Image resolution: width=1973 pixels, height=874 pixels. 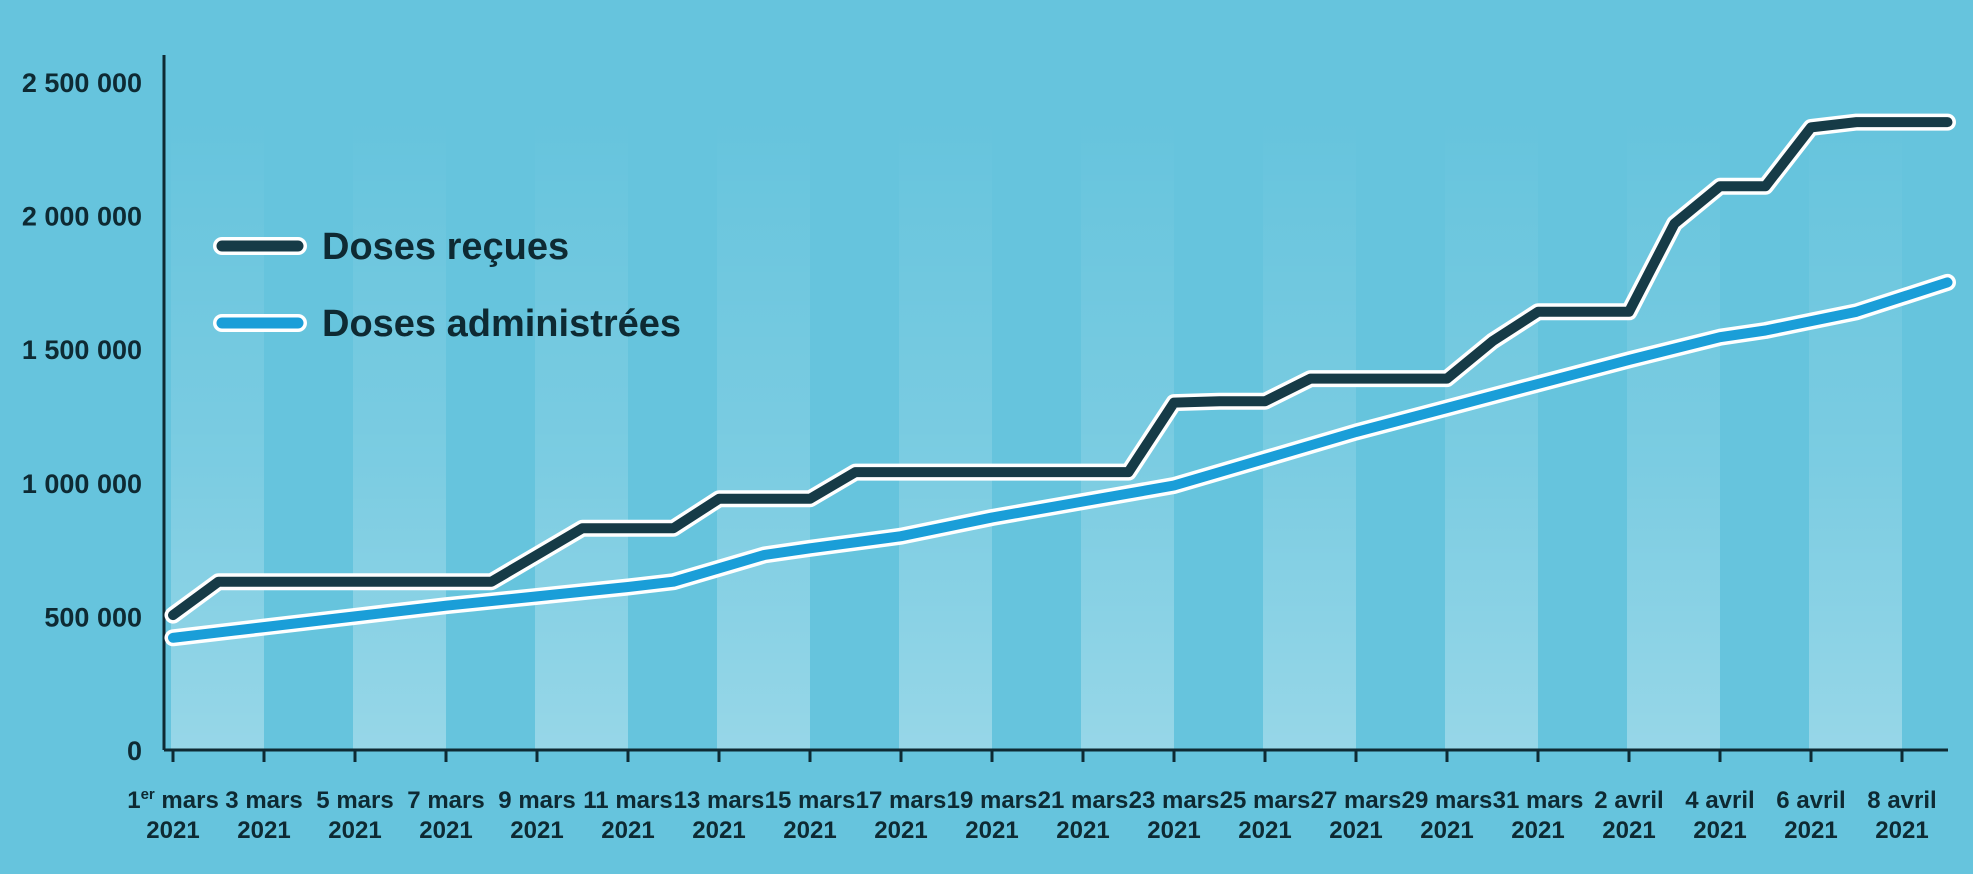 I want to click on chart-legend: Doses reçues Doses administrées, so click(x=447, y=285).